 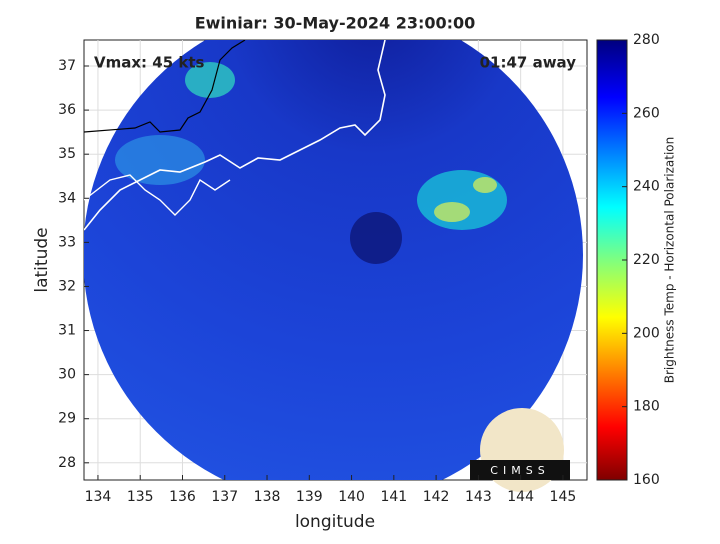 What do you see at coordinates (267, 497) in the screenshot?
I see `x-tick-label: 138` at bounding box center [267, 497].